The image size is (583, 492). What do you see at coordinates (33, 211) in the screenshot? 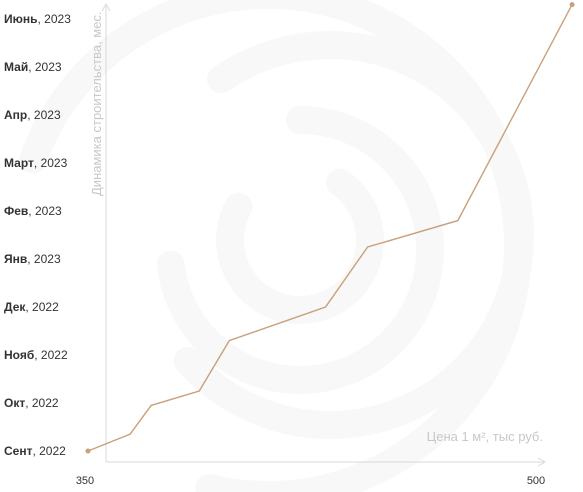
I see `y-tick-label: Фев, 2023` at bounding box center [33, 211].